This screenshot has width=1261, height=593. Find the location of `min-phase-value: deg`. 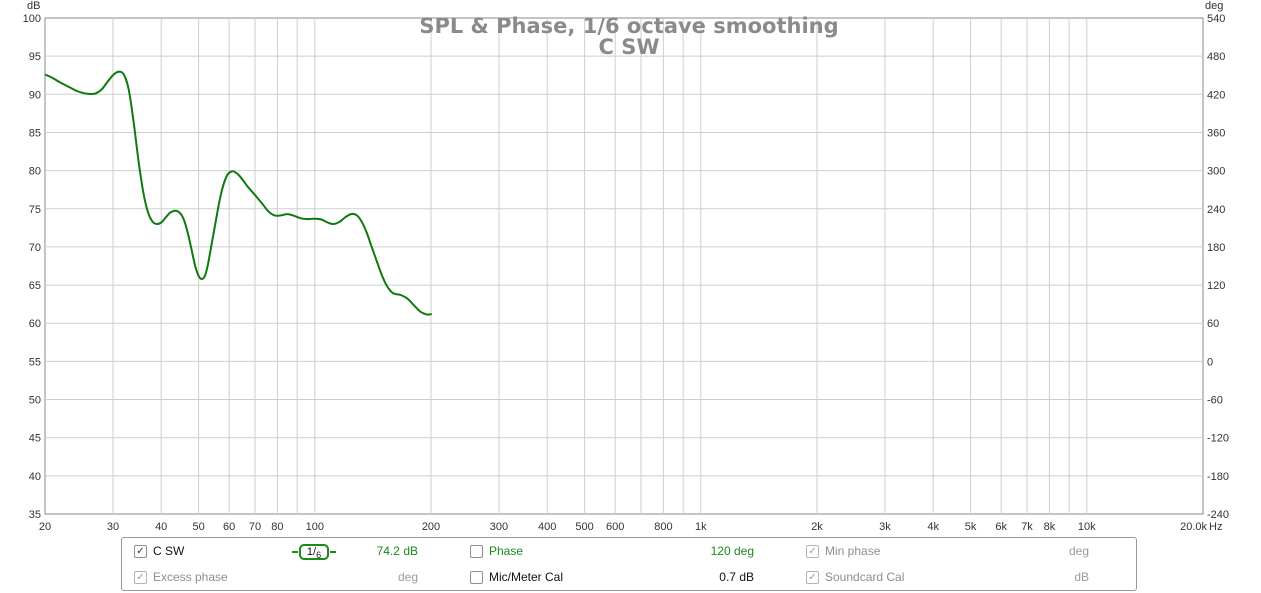

min-phase-value: deg is located at coordinates (1078, 551).